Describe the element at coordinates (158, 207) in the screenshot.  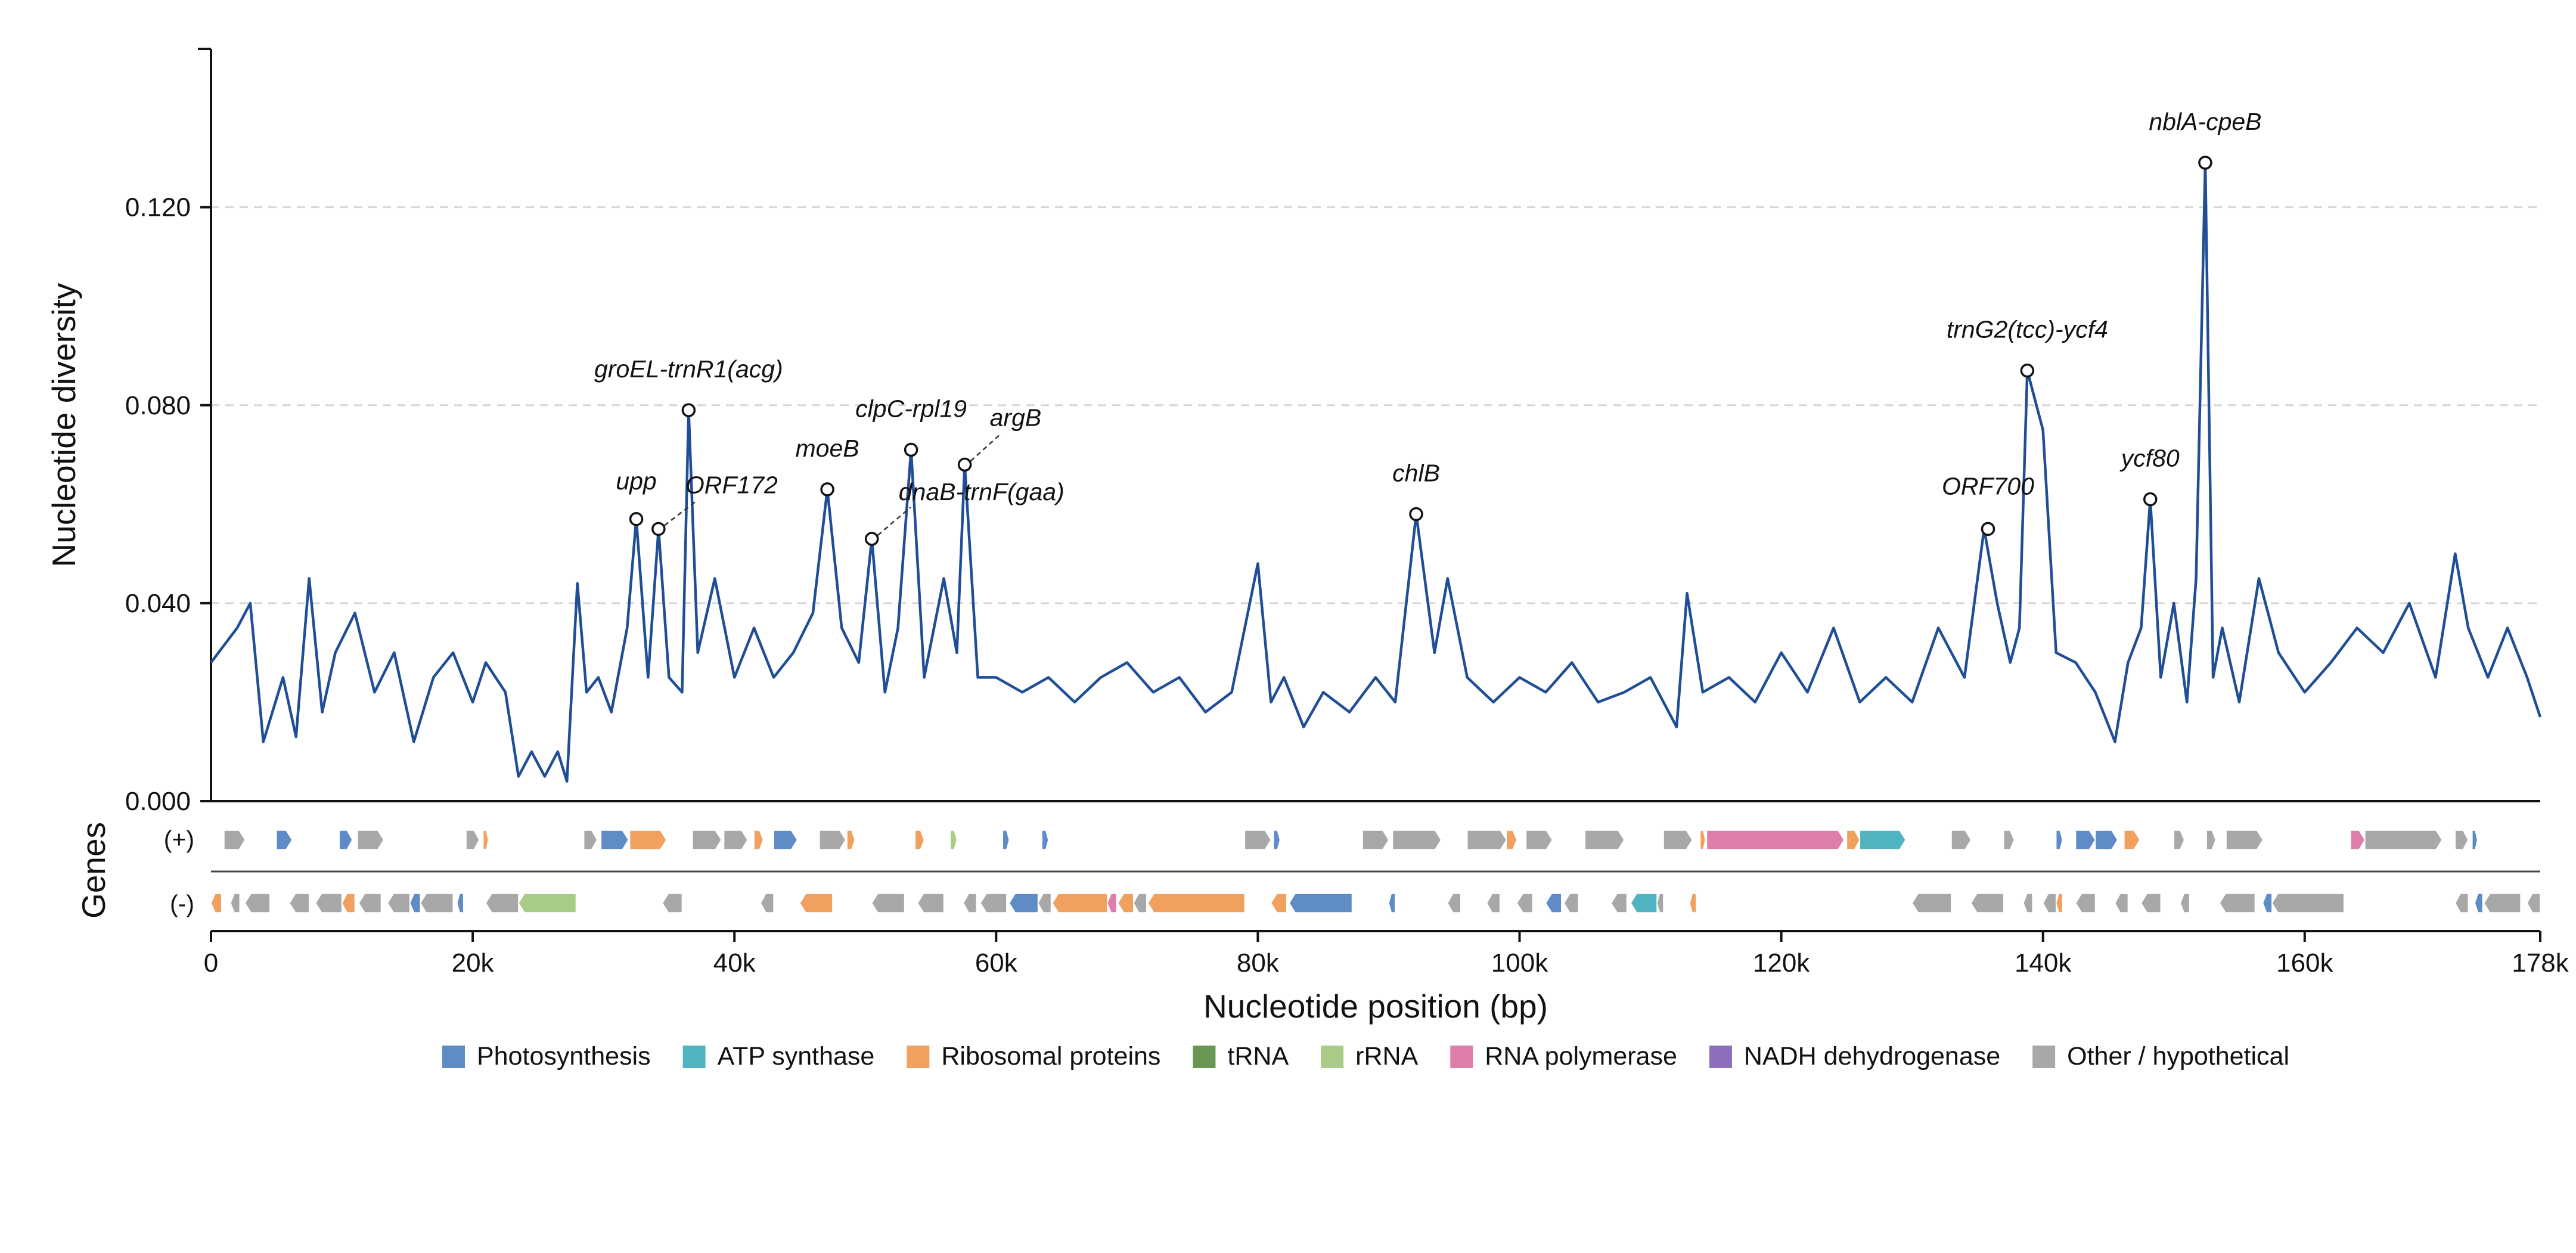
I see `y-tick-label: 0.120` at that location.